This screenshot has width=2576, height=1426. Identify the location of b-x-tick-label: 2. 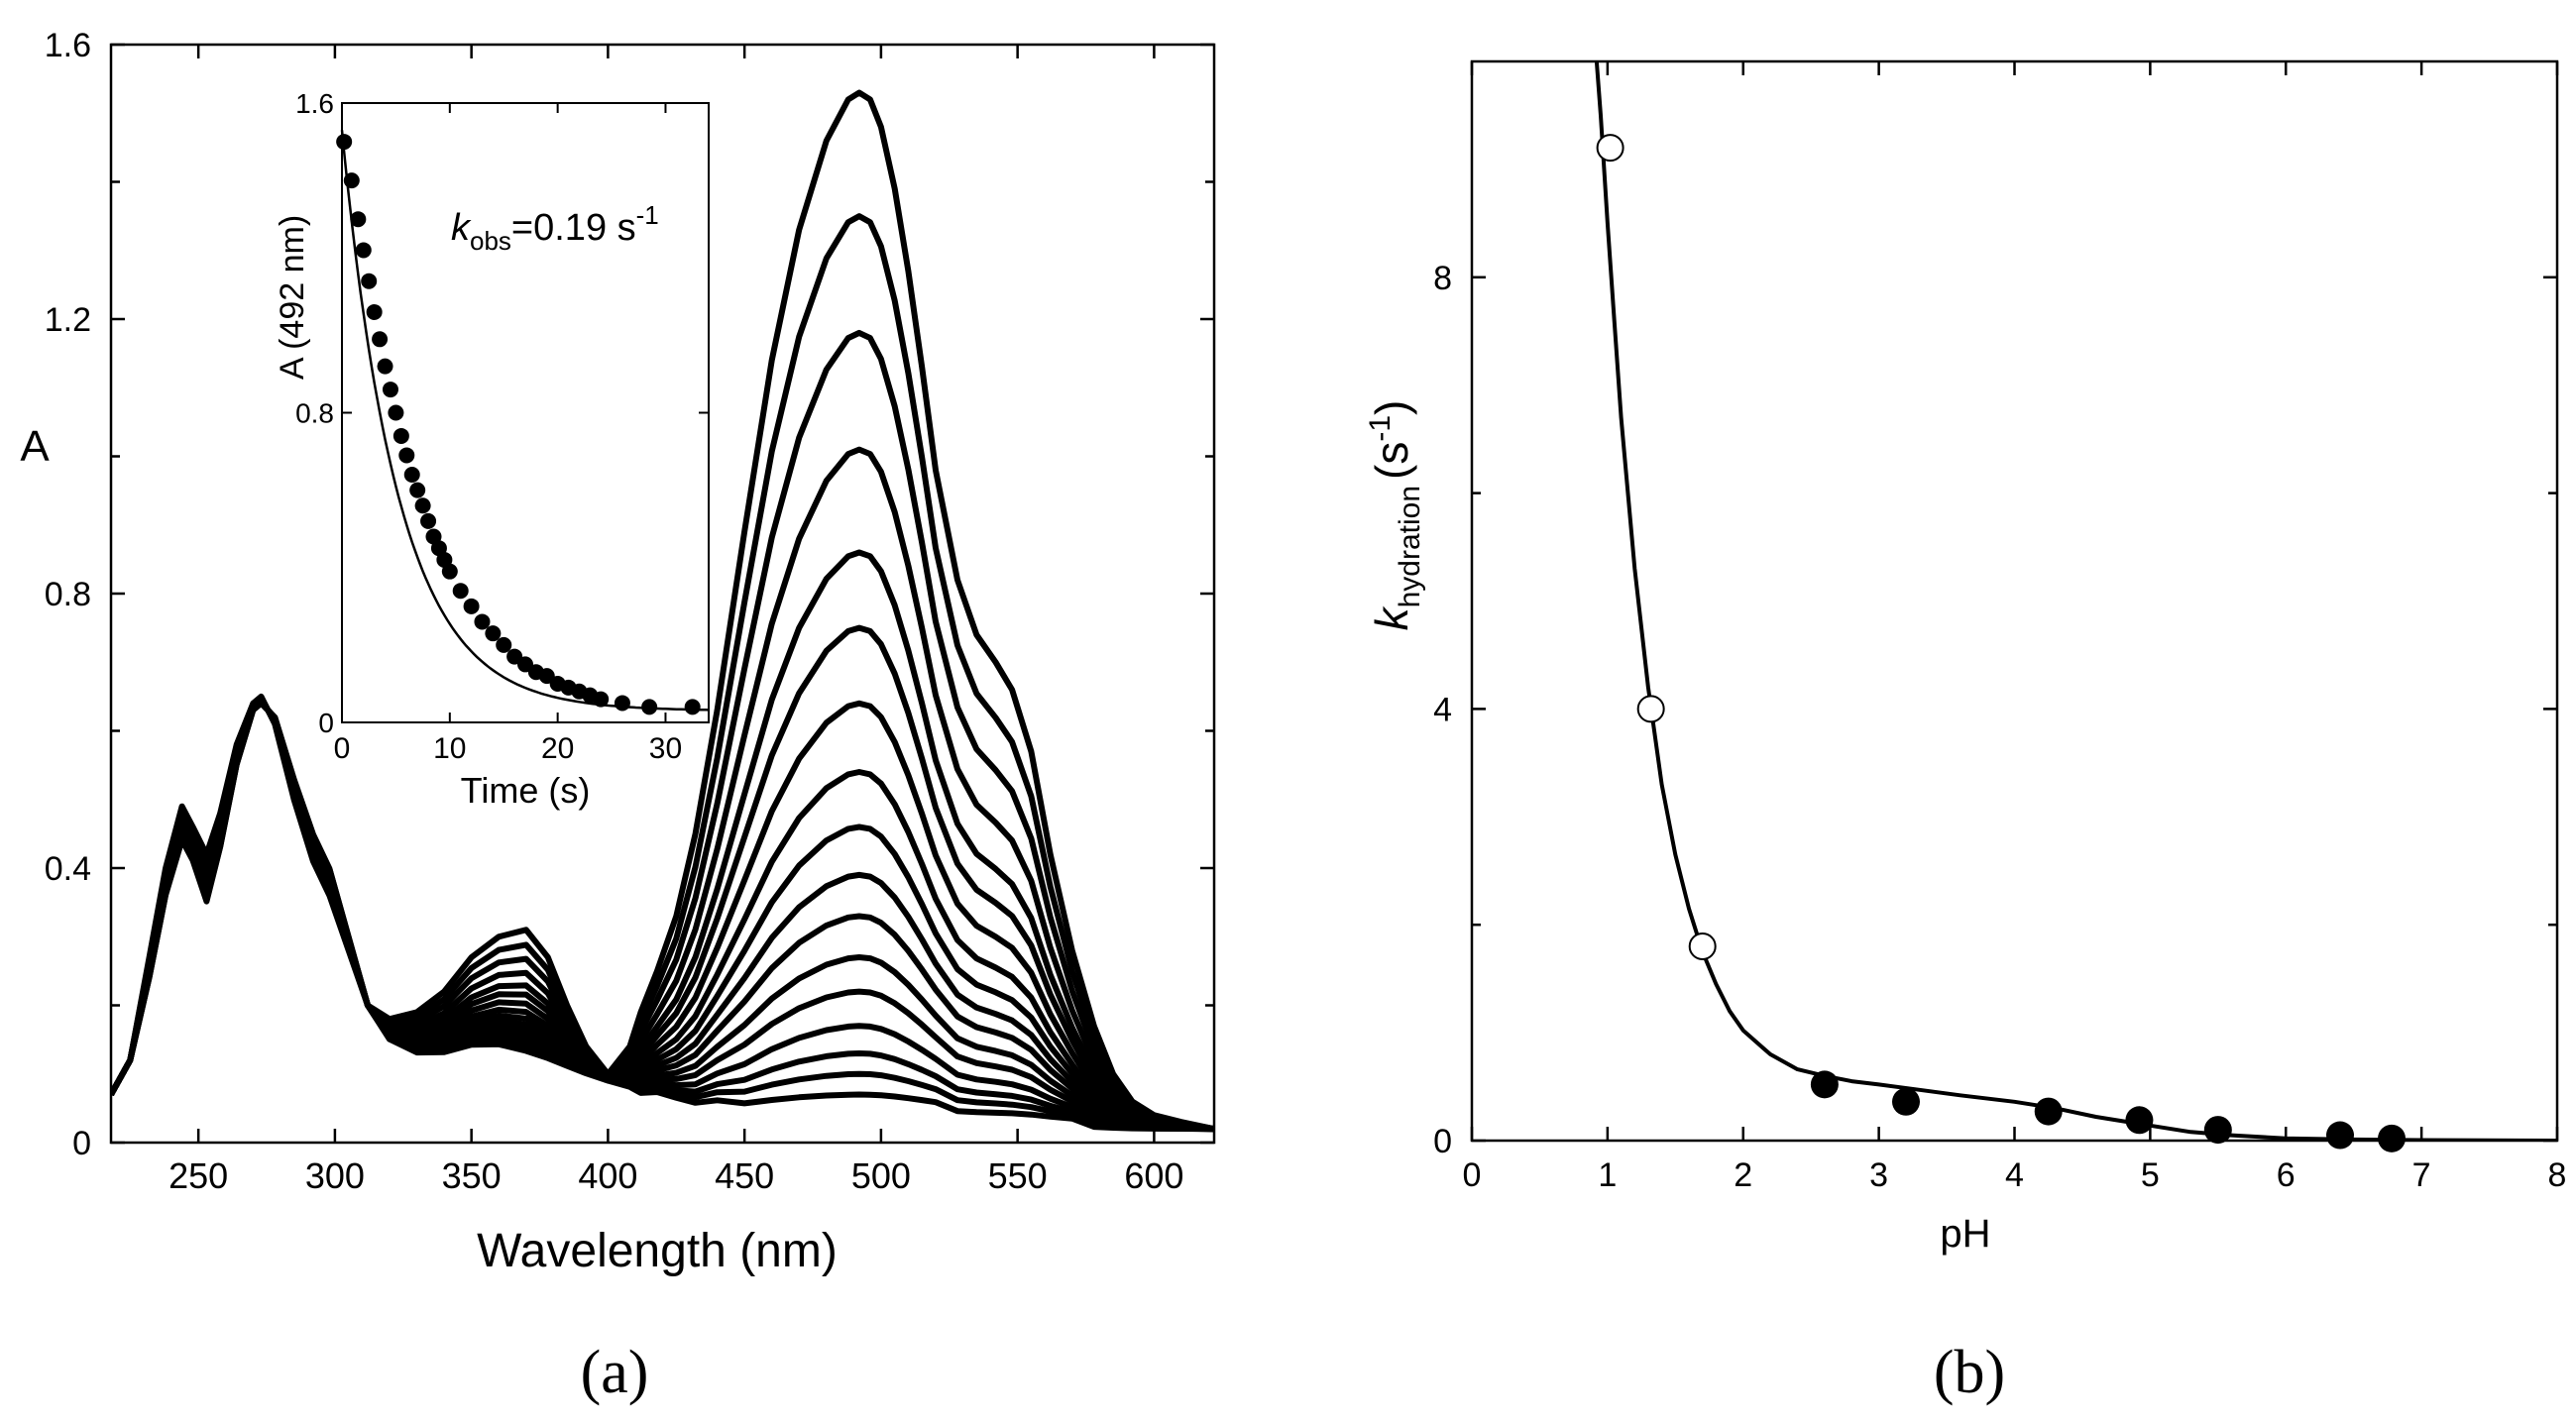
(1743, 1175).